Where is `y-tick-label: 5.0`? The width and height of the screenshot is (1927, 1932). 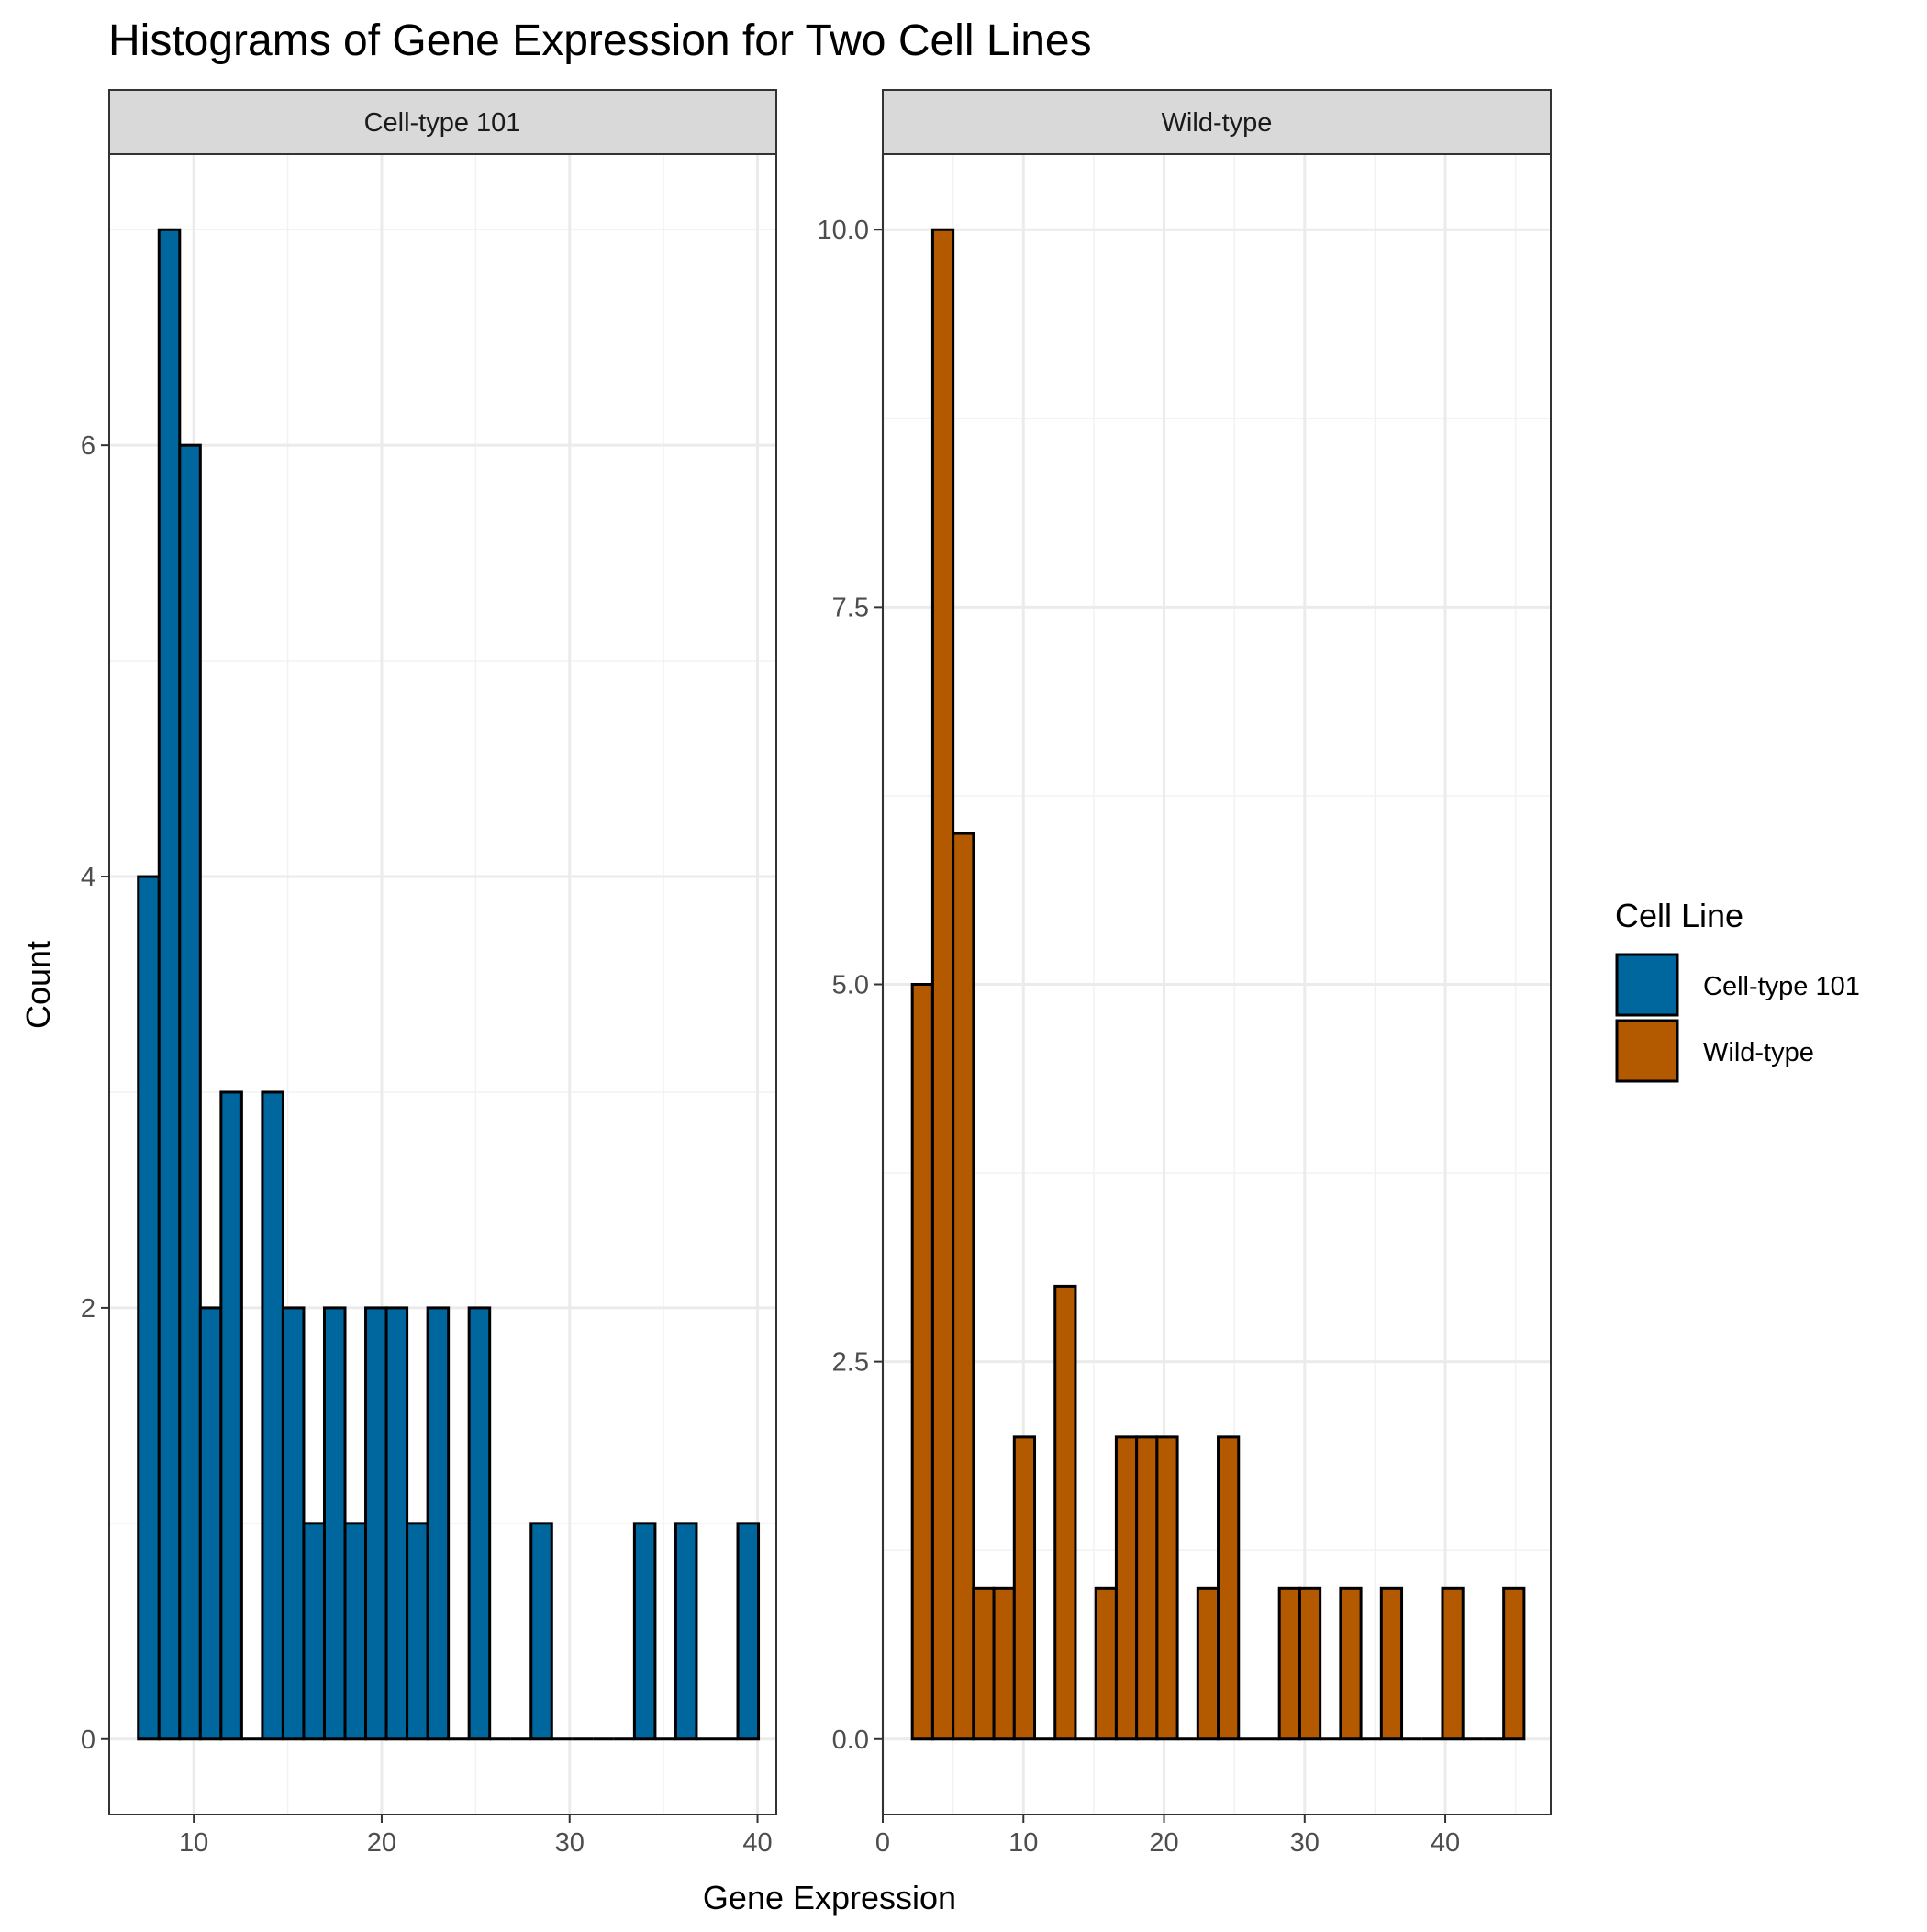
y-tick-label: 5.0 is located at coordinates (850, 985).